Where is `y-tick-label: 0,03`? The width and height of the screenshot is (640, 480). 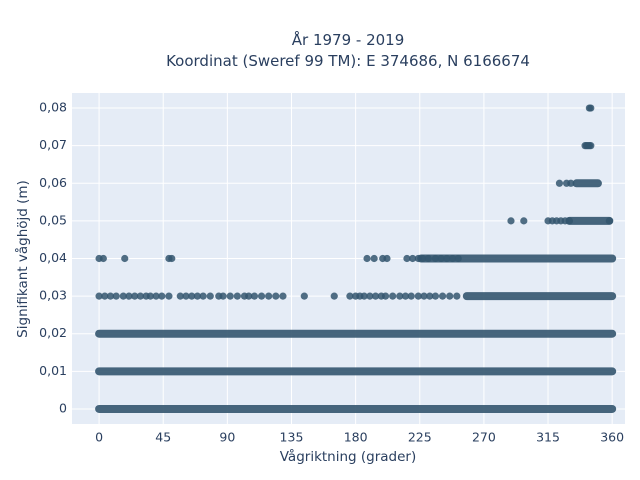 y-tick-label: 0,03 is located at coordinates (53, 295).